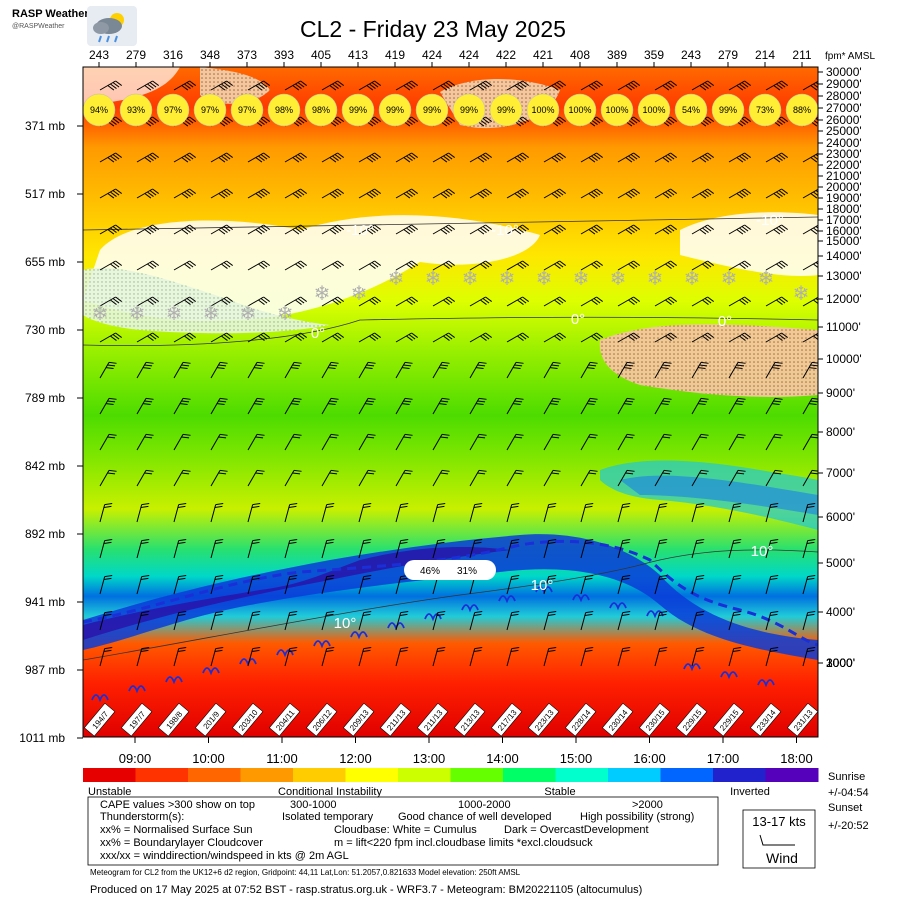 The width and height of the screenshot is (900, 900). What do you see at coordinates (653, 110) in the screenshot?
I see `cloud-cover-label: 100%` at bounding box center [653, 110].